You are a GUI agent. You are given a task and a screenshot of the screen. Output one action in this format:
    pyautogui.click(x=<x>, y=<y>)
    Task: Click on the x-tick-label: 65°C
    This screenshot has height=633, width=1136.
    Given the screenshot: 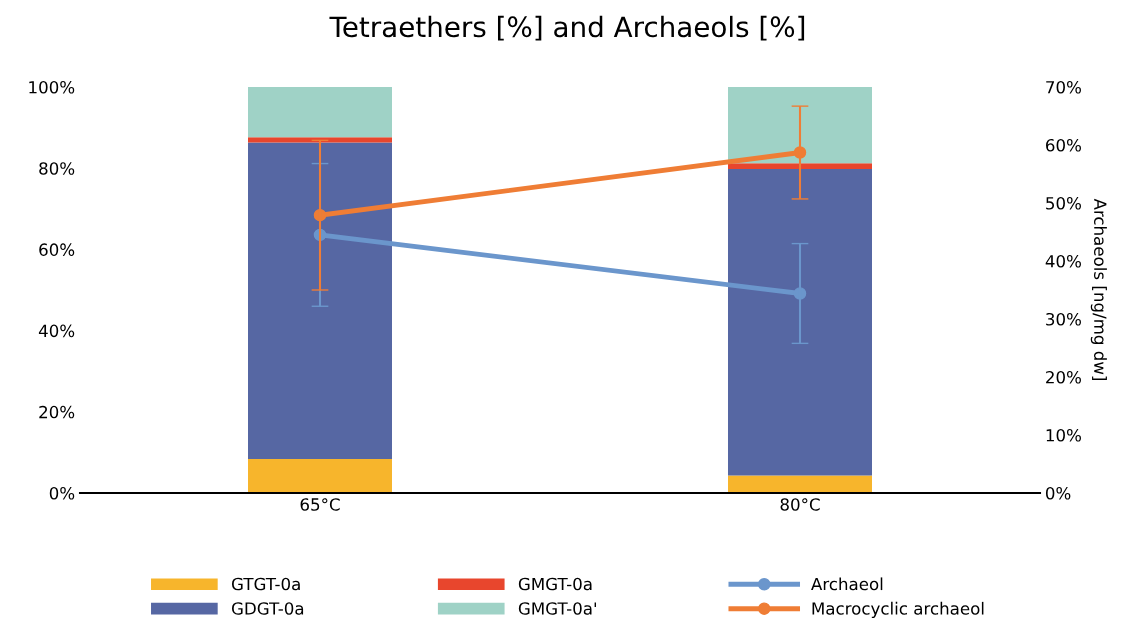 What is the action you would take?
    pyautogui.click(x=320, y=504)
    